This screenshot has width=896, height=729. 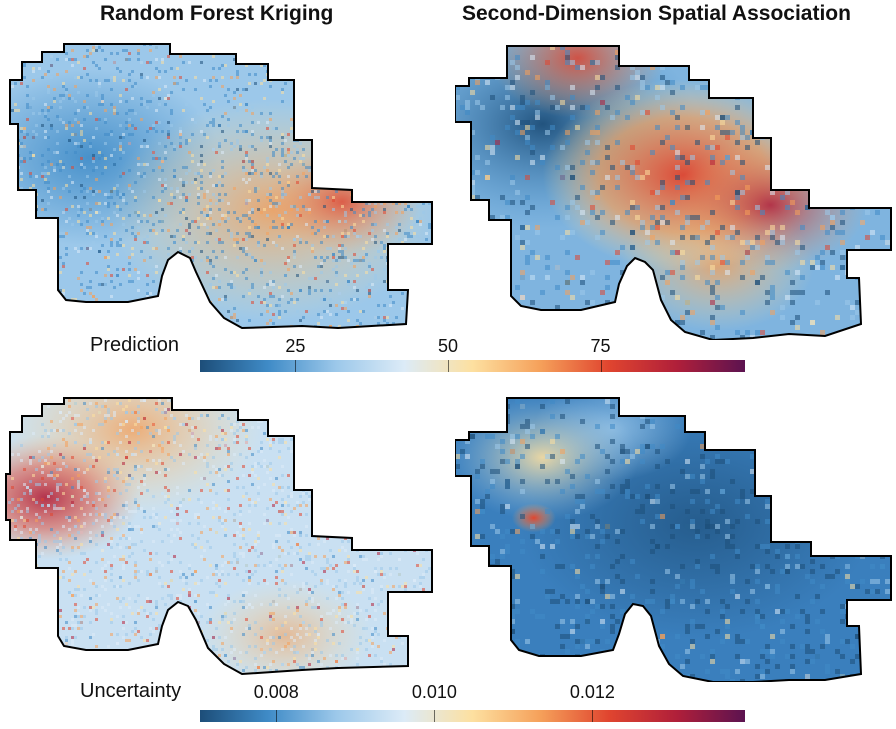 What do you see at coordinates (295, 346) in the screenshot?
I see `colorbar-tick-label: 25` at bounding box center [295, 346].